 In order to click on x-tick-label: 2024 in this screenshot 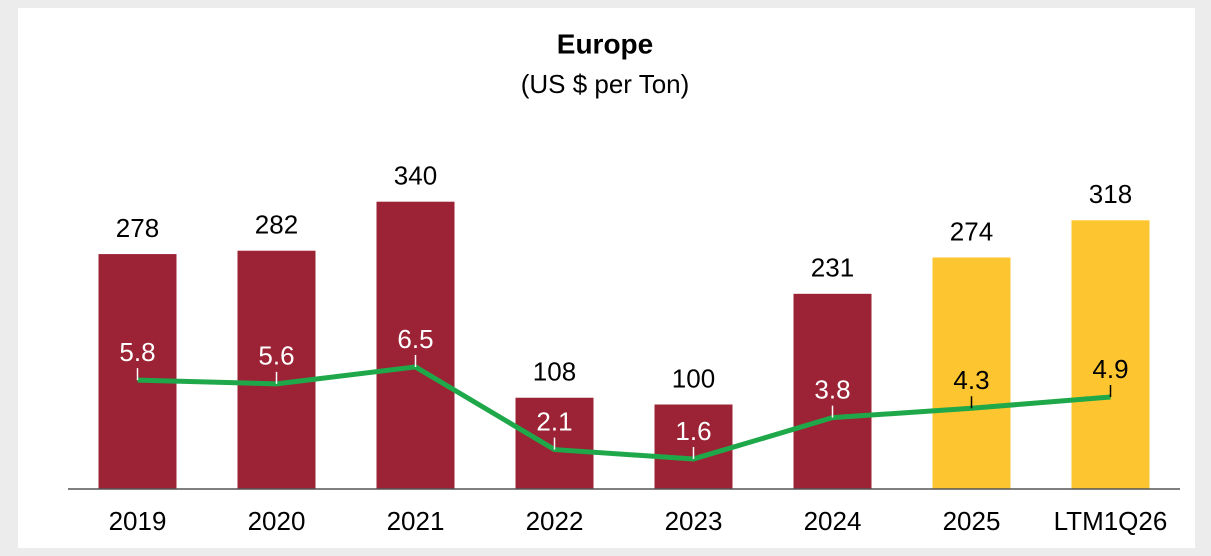, I will do `click(833, 521)`.